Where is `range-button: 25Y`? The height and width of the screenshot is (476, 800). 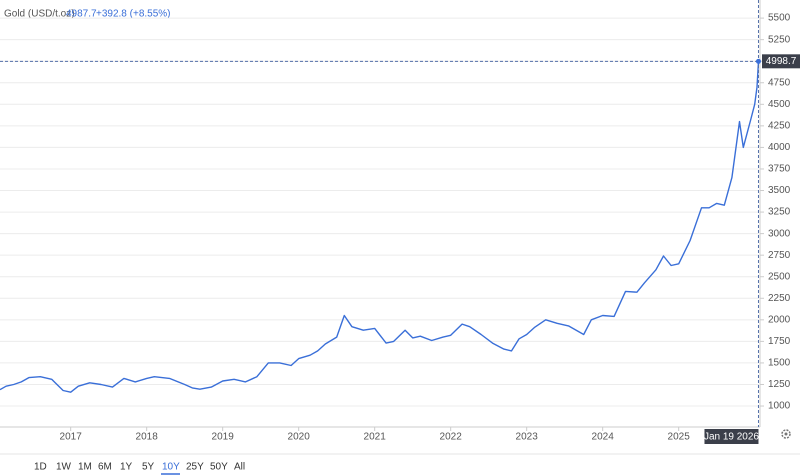 range-button: 25Y is located at coordinates (195, 467).